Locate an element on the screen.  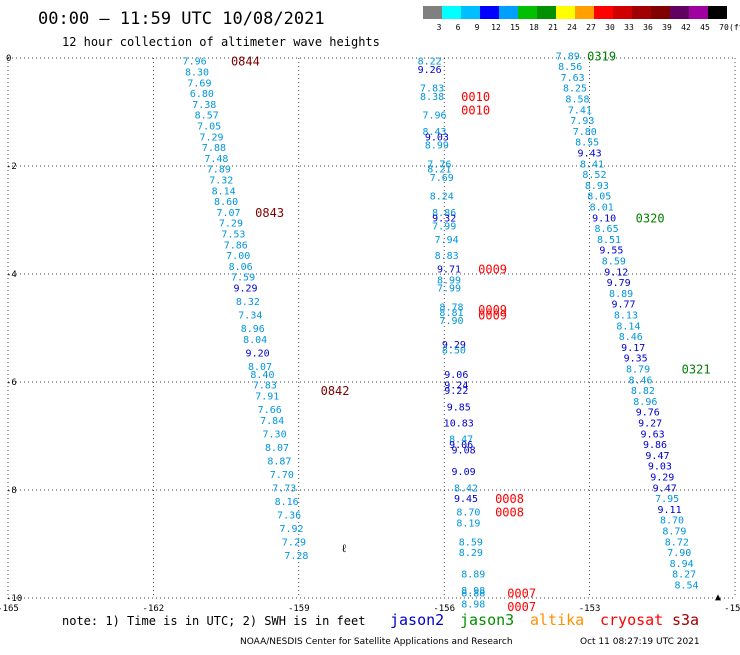
wave-height-jason3: 9.11 is located at coordinates (670, 510).